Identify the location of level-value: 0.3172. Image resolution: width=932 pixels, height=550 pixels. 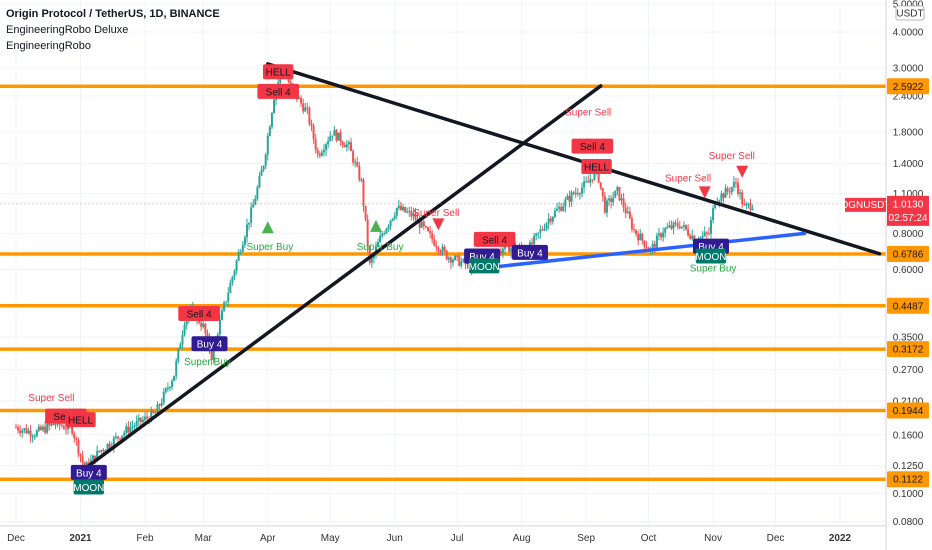
(908, 350).